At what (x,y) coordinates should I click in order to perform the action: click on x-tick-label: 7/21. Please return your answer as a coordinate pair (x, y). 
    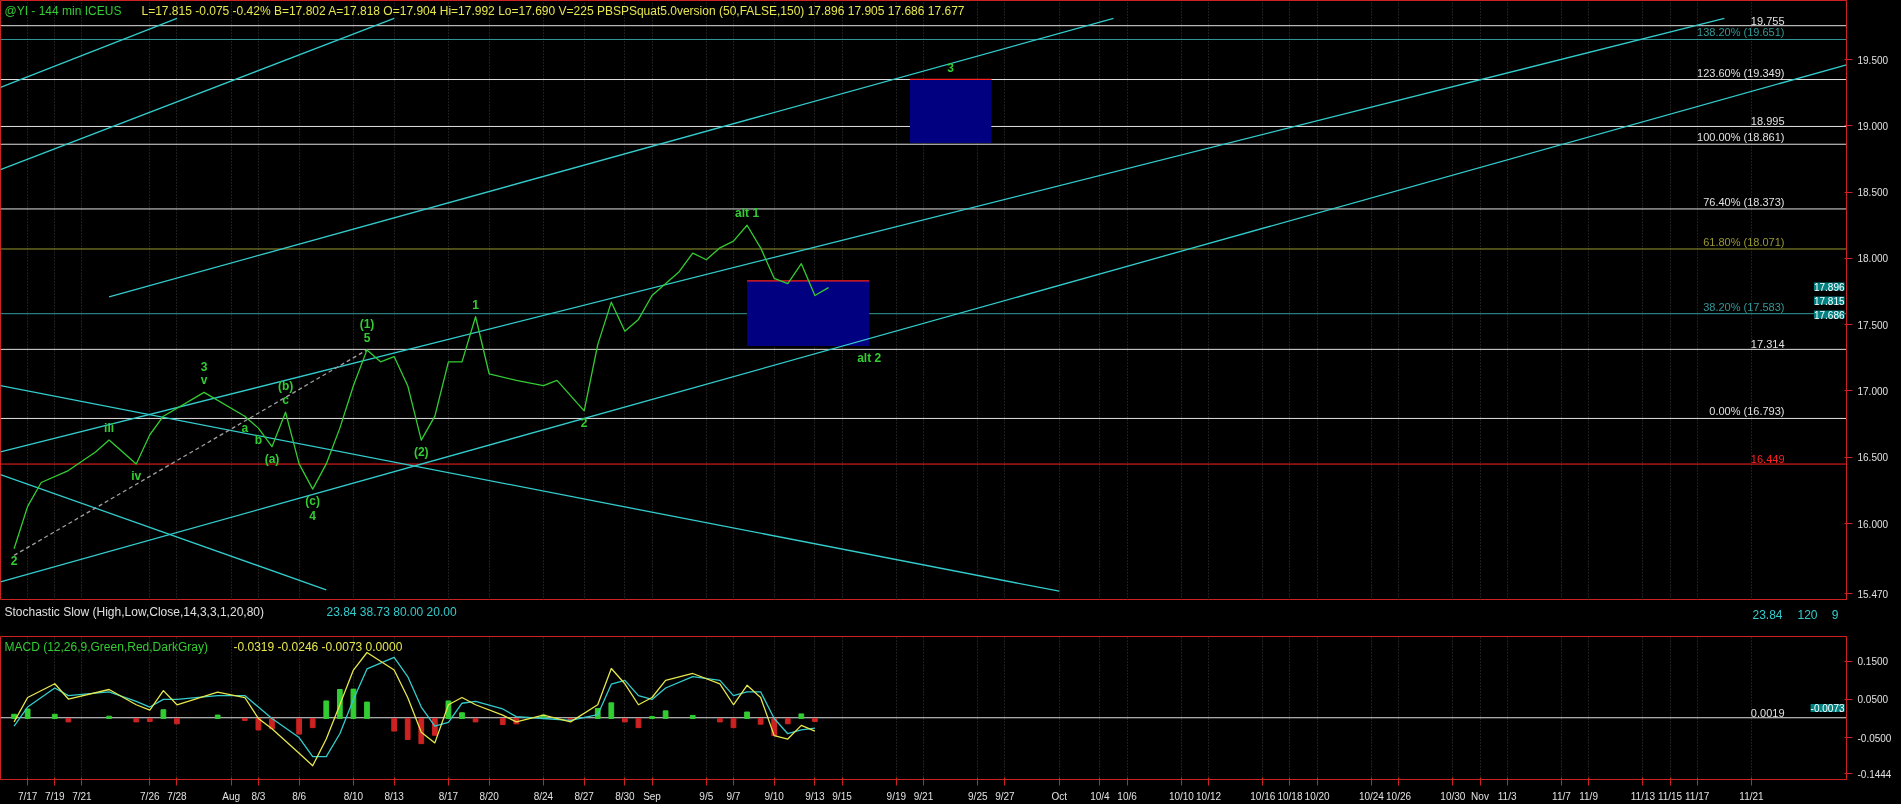
    Looking at the image, I should click on (82, 796).